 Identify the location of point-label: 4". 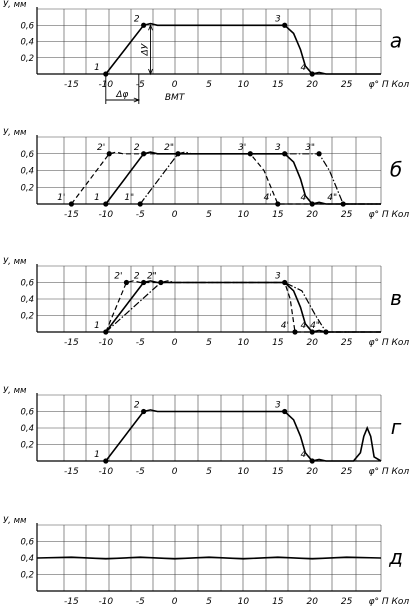
(315, 326).